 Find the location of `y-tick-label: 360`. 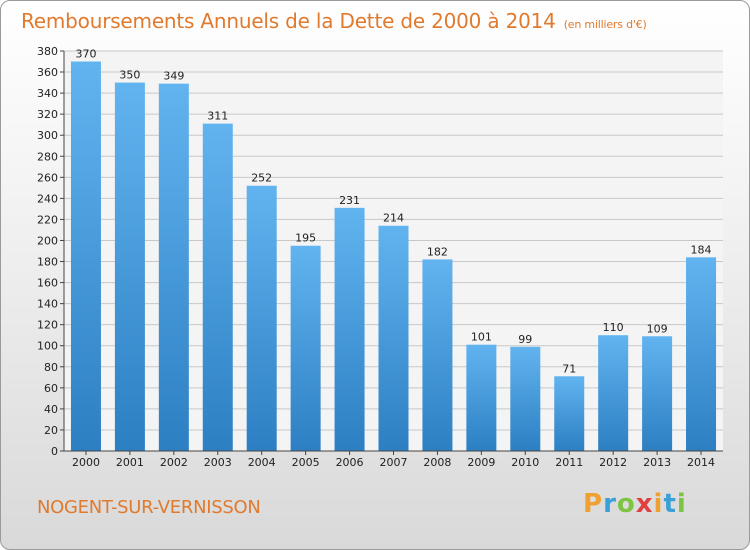

y-tick-label: 360 is located at coordinates (47, 72).